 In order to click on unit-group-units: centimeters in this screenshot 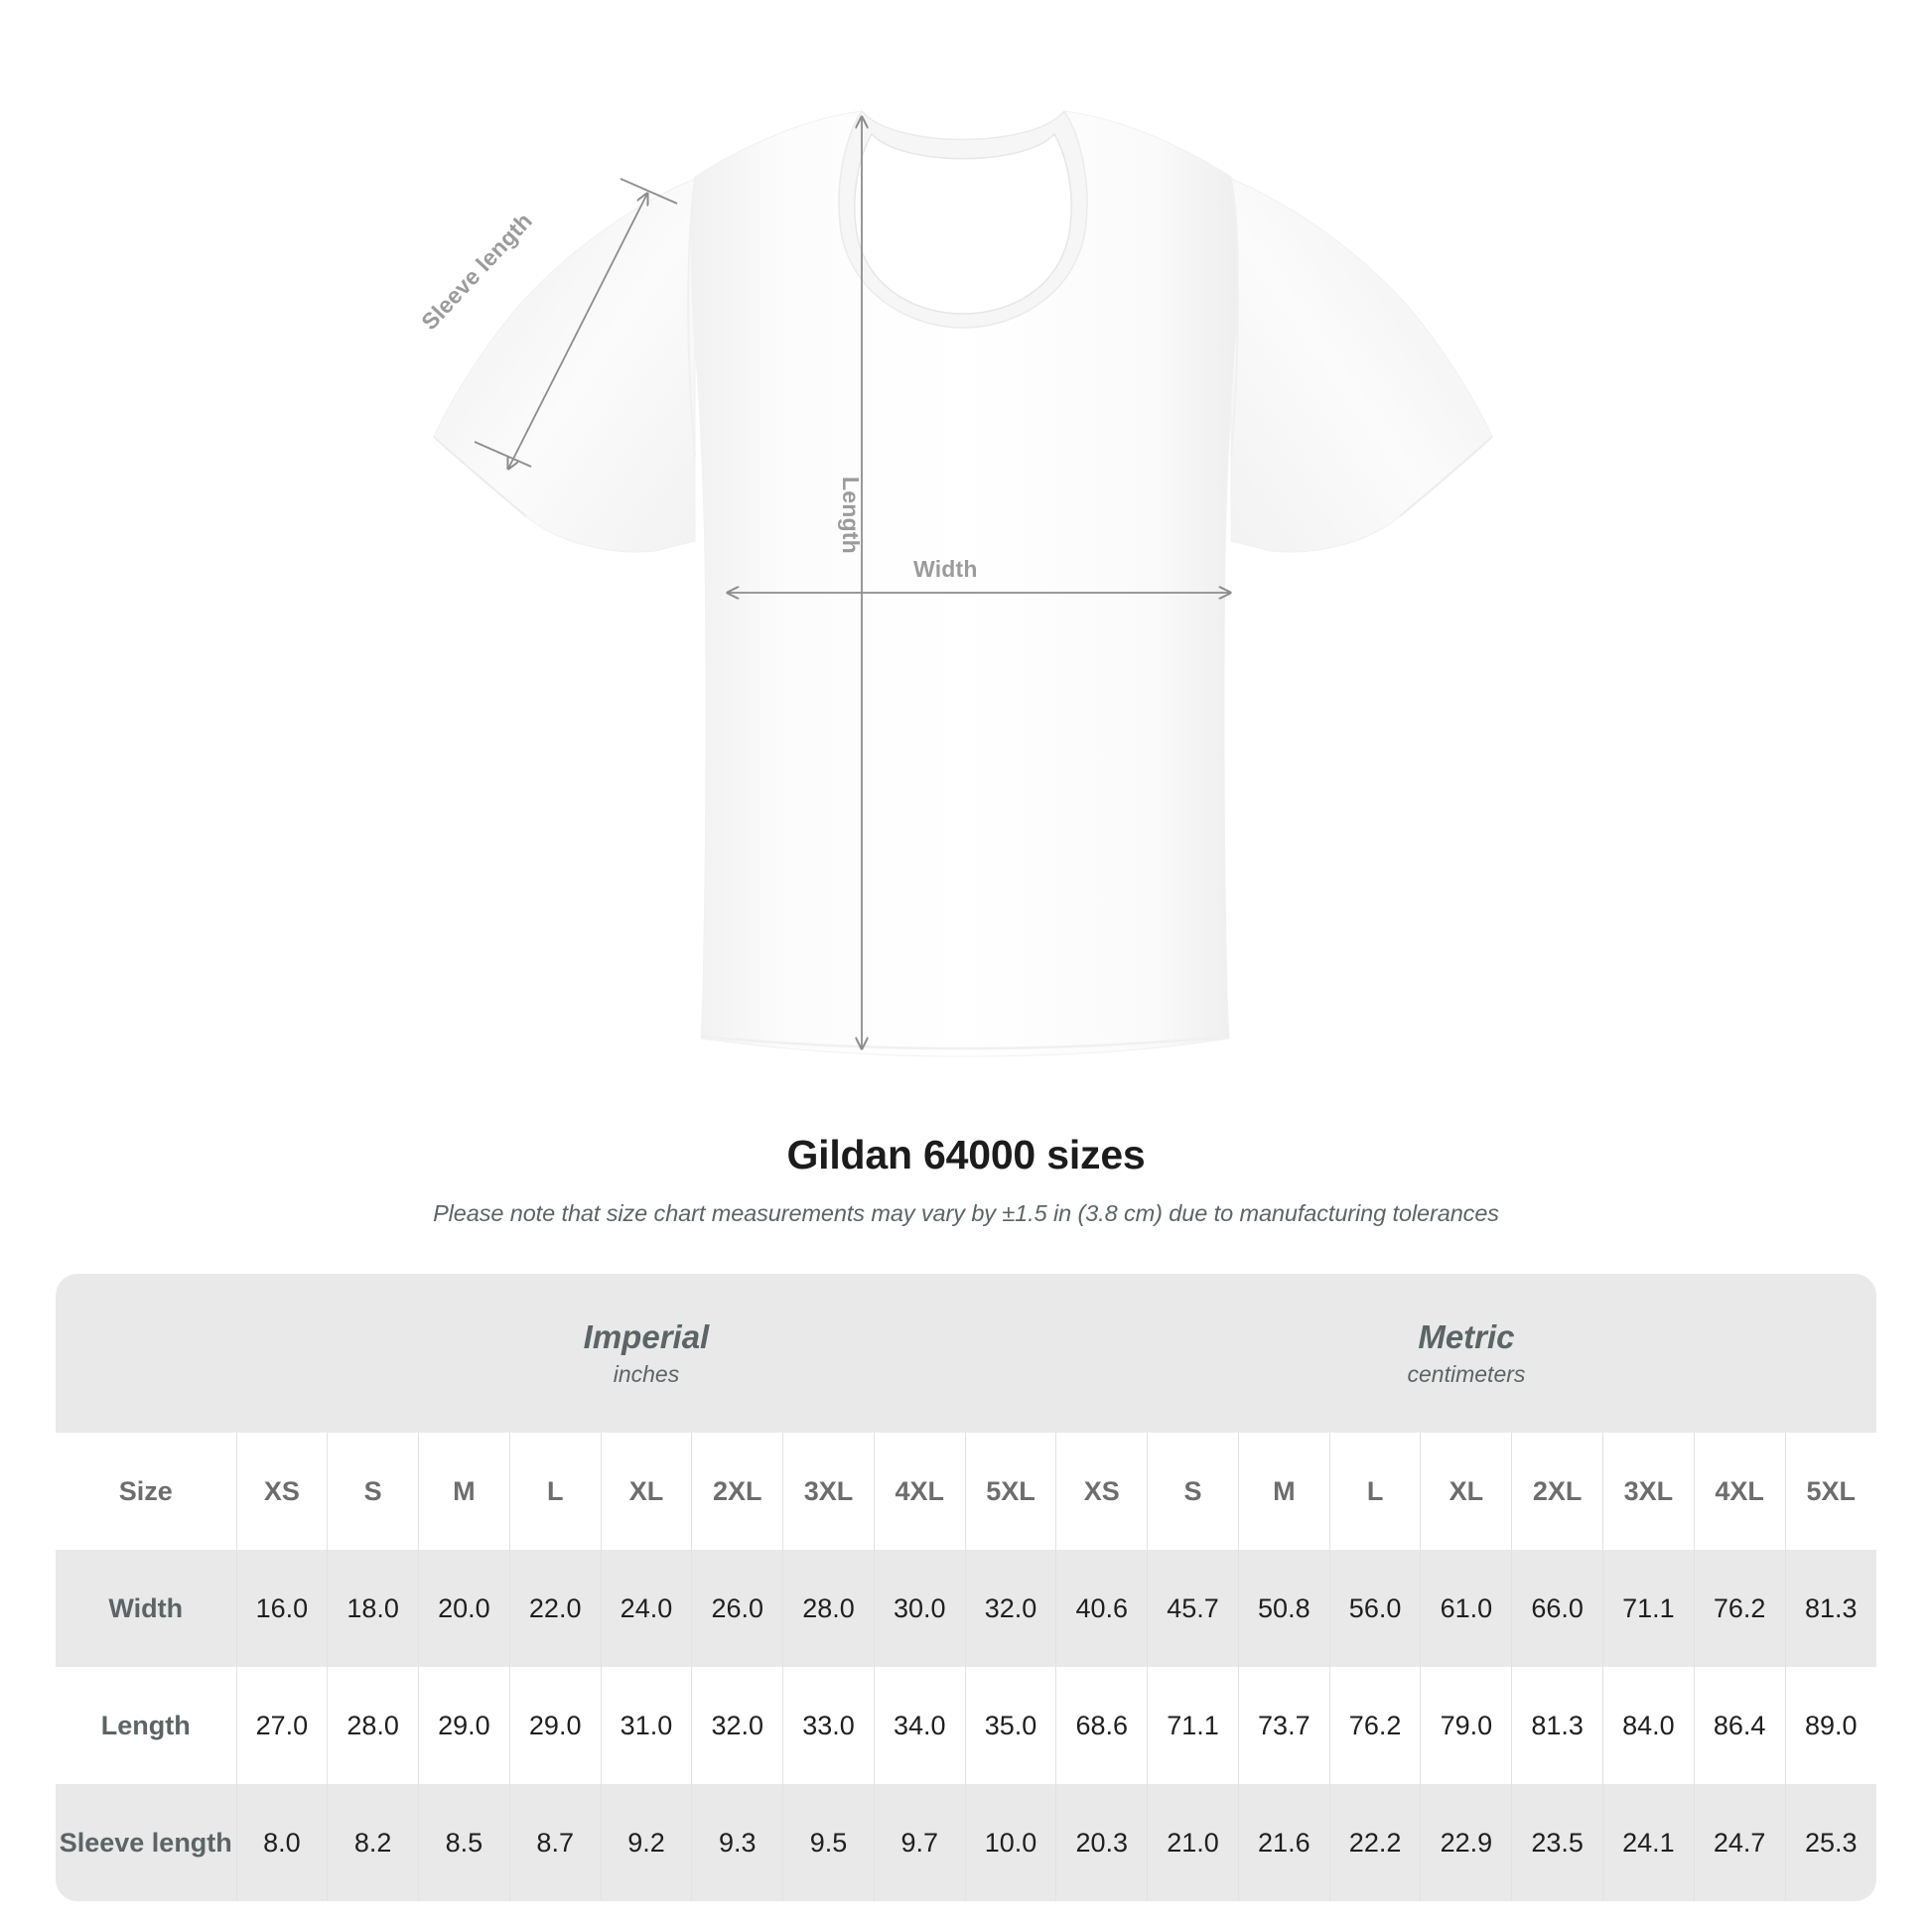, I will do `click(1467, 1374)`.